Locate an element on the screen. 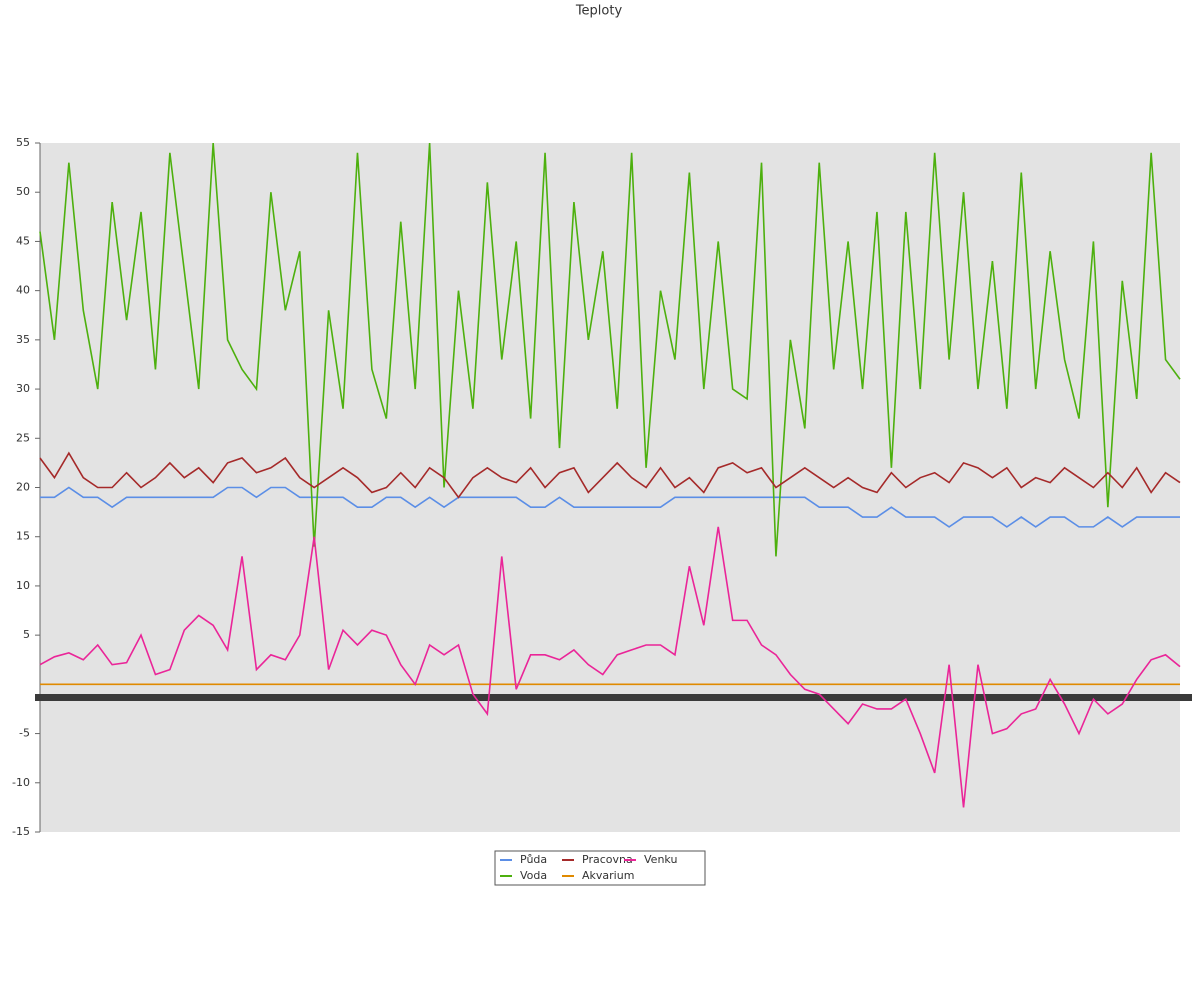 The image size is (1200, 1000). legend-label: Venku is located at coordinates (660, 859).